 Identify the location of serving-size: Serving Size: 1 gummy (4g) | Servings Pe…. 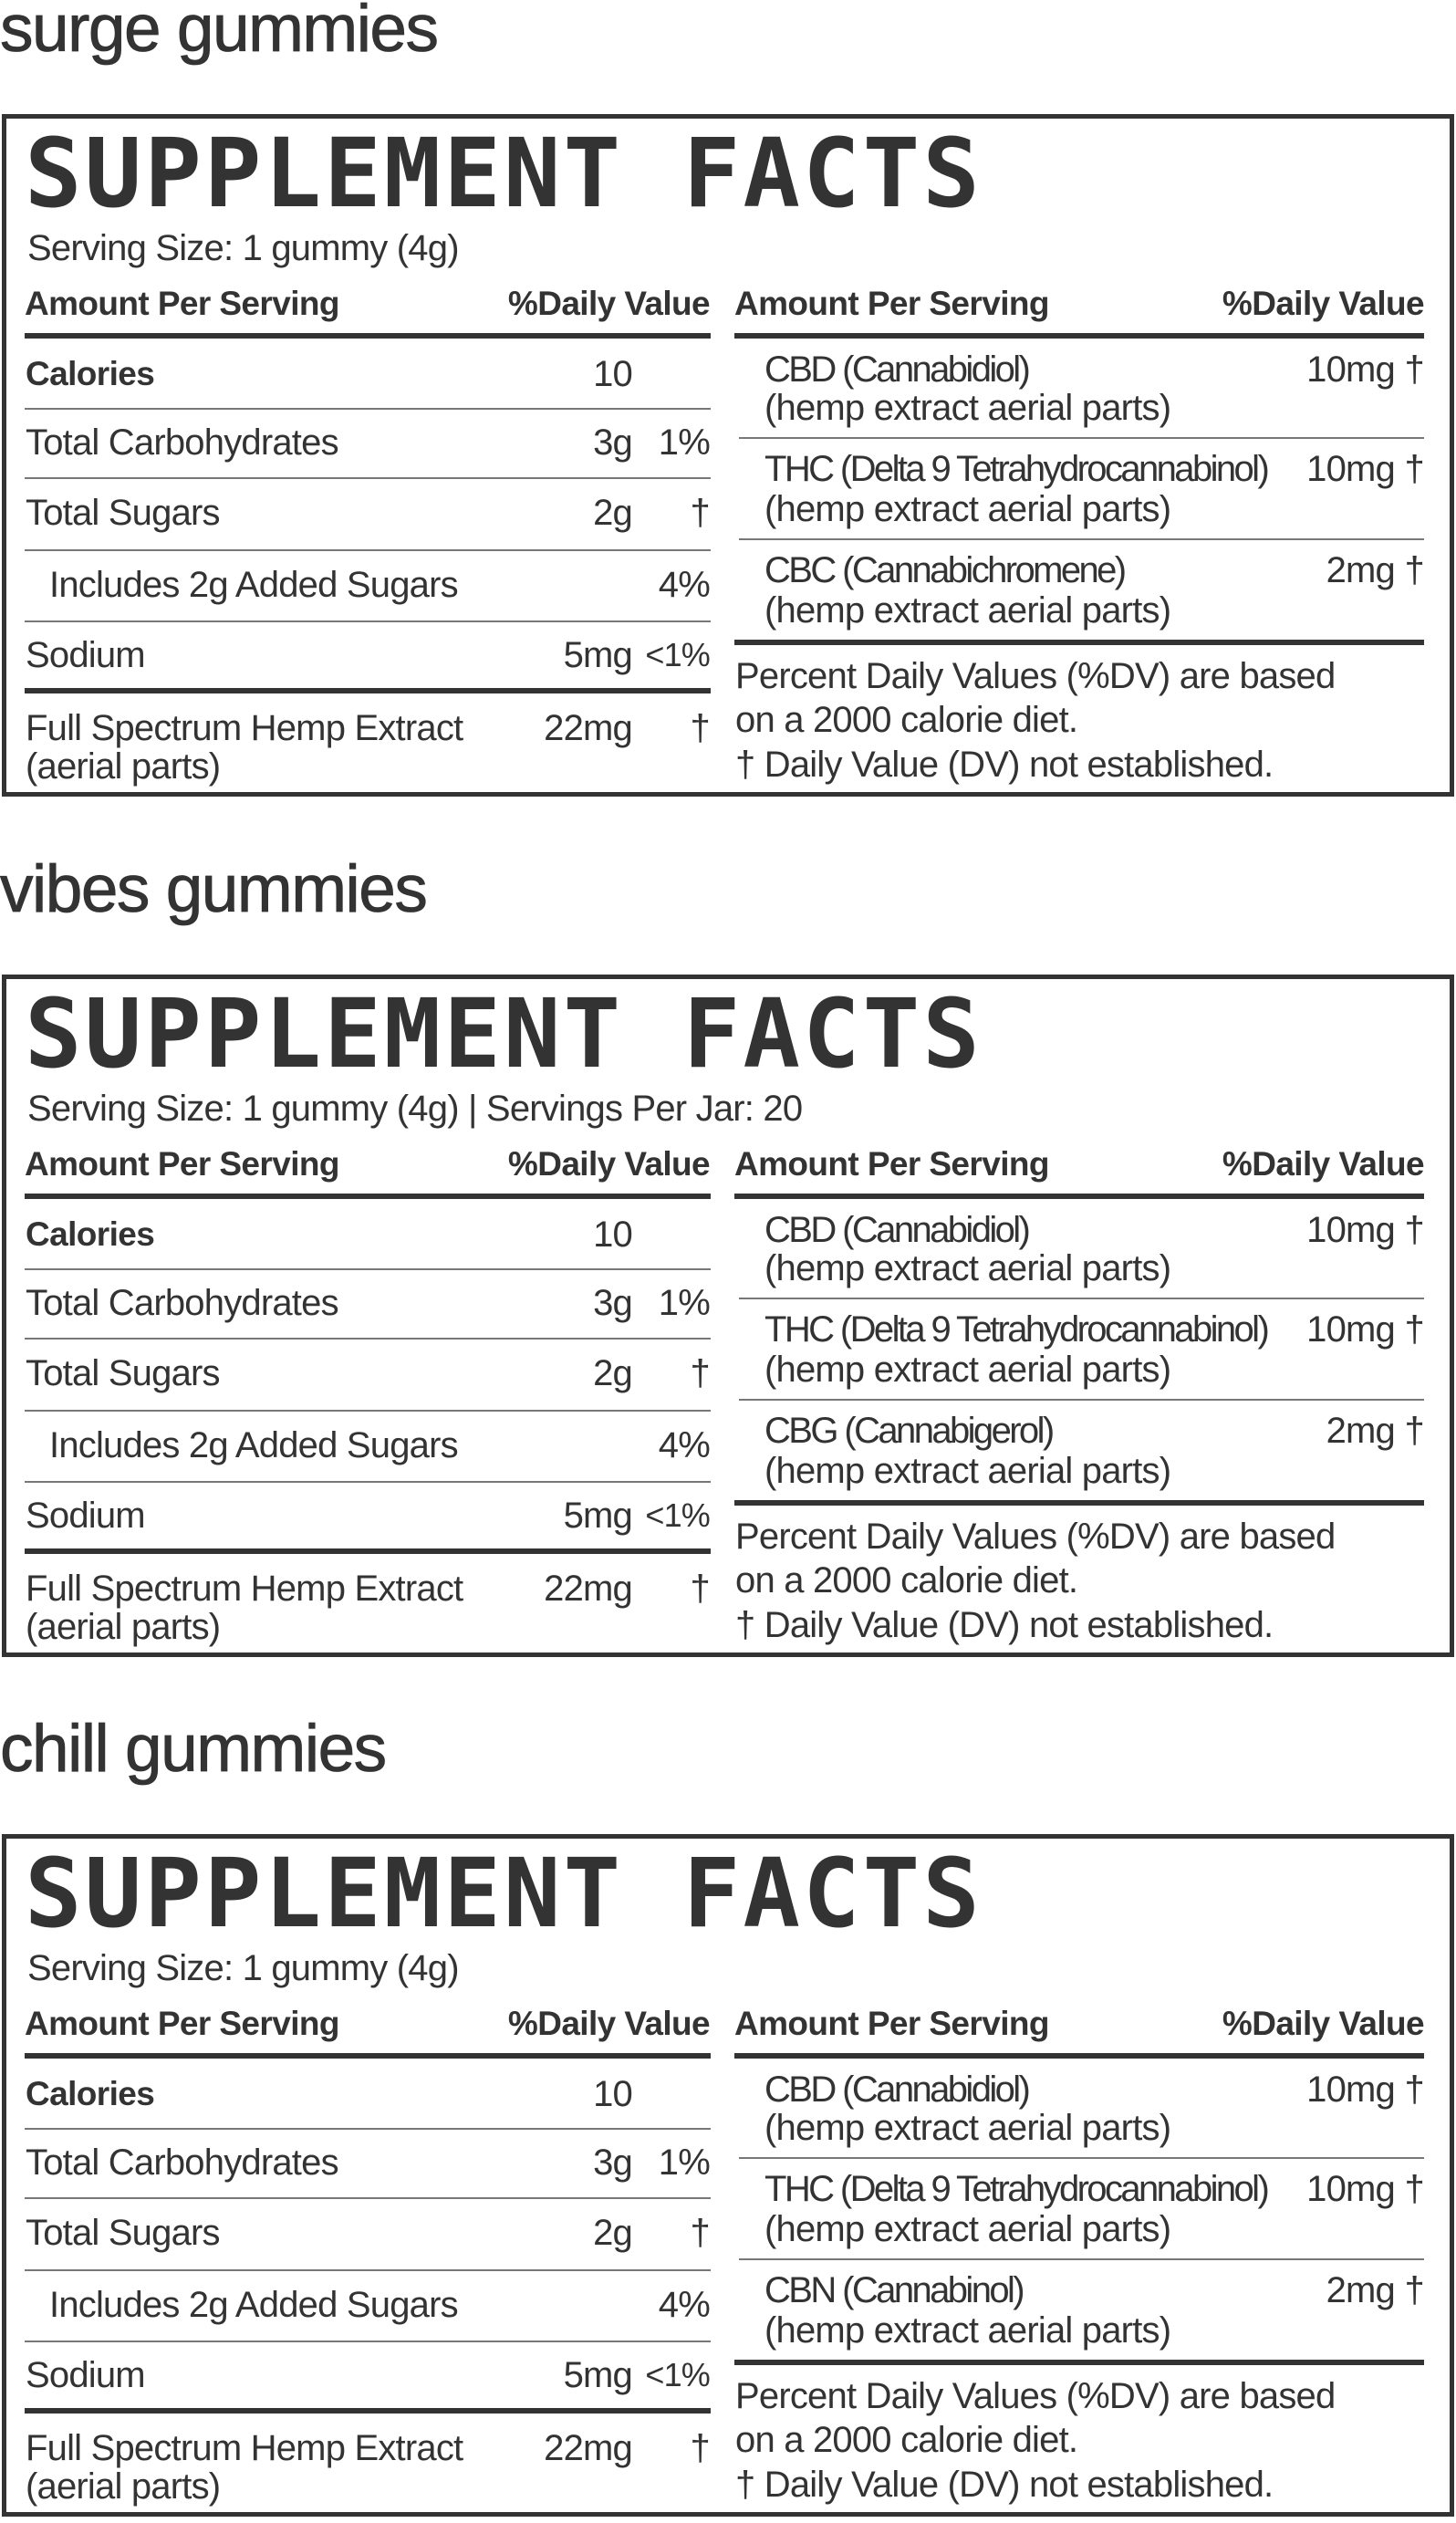
(415, 1109).